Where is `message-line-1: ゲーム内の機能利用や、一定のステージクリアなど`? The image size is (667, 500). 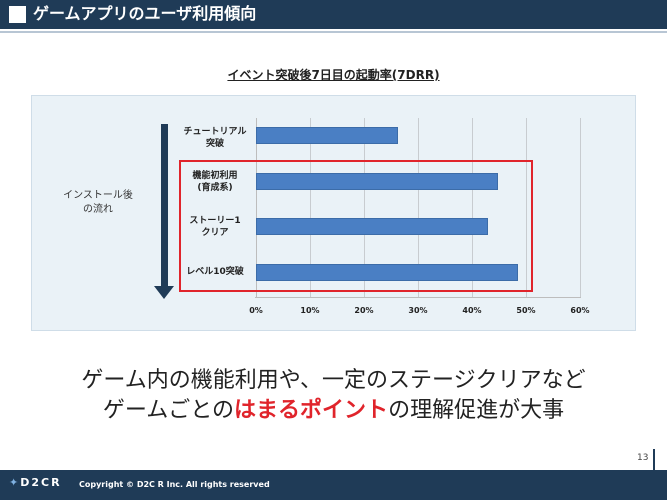 message-line-1: ゲーム内の機能利用や、一定のステージクリアなど is located at coordinates (333, 380).